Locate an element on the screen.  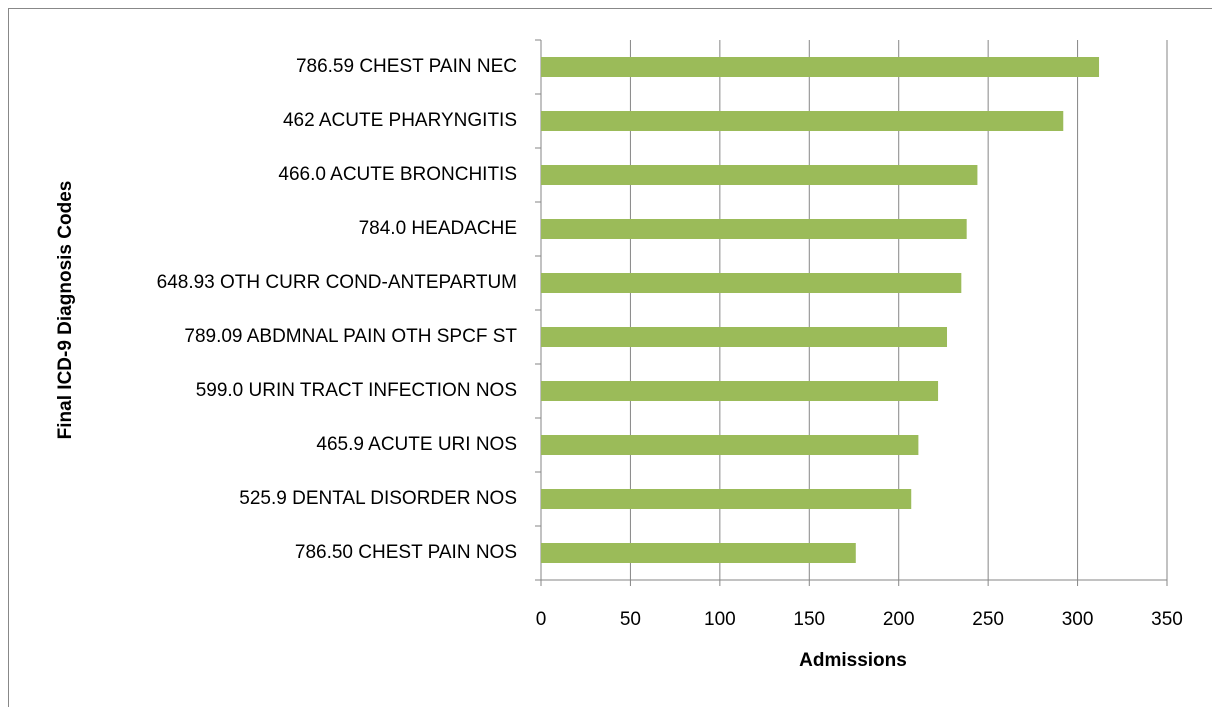
x-tick-label: 150 is located at coordinates (809, 619).